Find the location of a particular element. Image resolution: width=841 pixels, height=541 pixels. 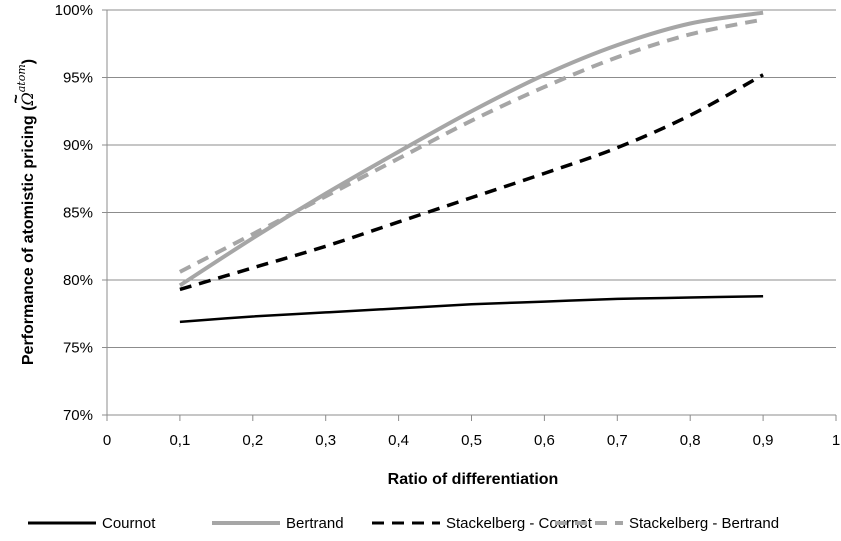

legend-label: Stackelberg - Cournot is located at coordinates (519, 523).